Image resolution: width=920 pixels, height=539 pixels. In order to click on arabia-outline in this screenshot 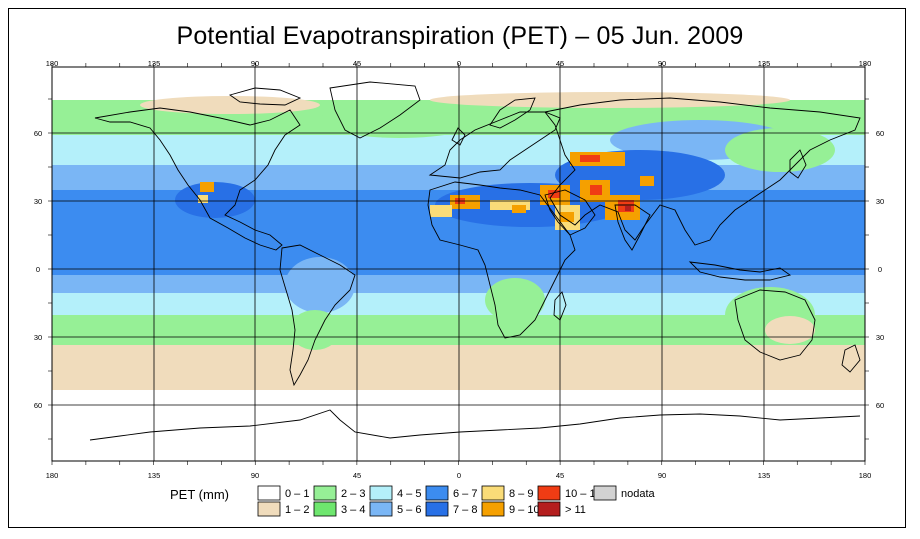, I will do `click(570, 212)`.